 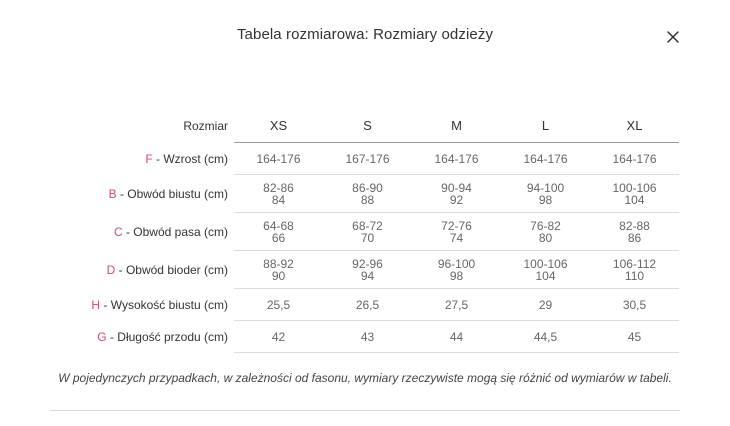 I want to click on size-value-cell: 42, so click(x=278, y=336).